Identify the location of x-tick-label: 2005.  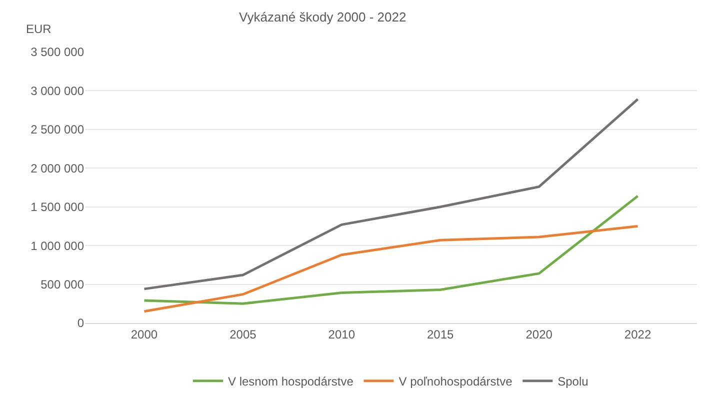
(243, 334).